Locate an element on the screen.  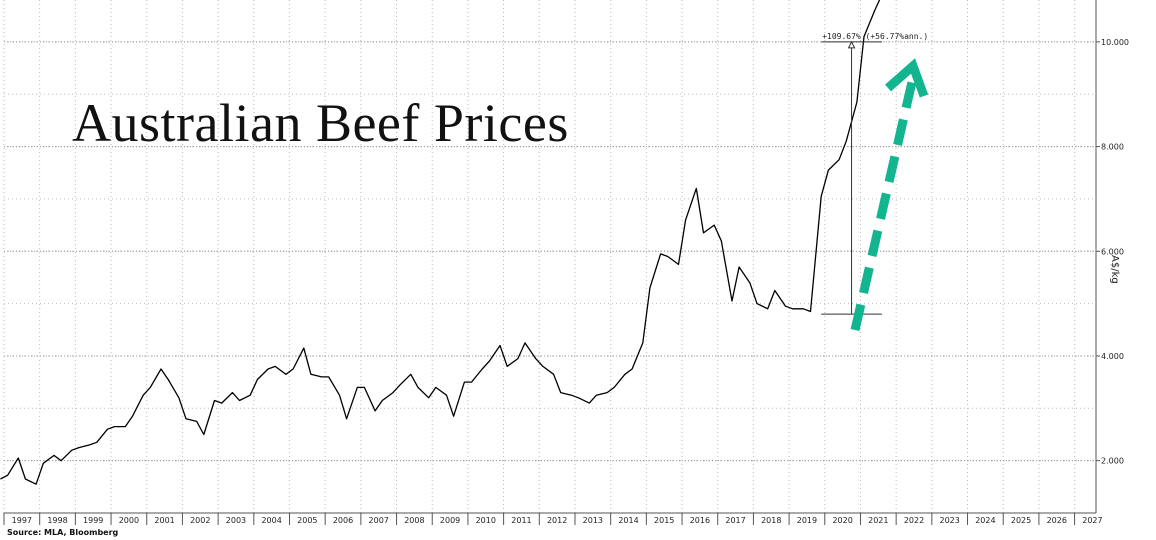
trend-arrow is located at coordinates (889, 195).